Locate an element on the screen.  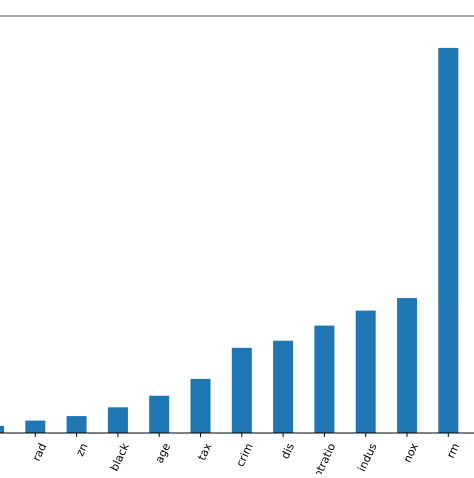
bar-nox is located at coordinates (407, 365).